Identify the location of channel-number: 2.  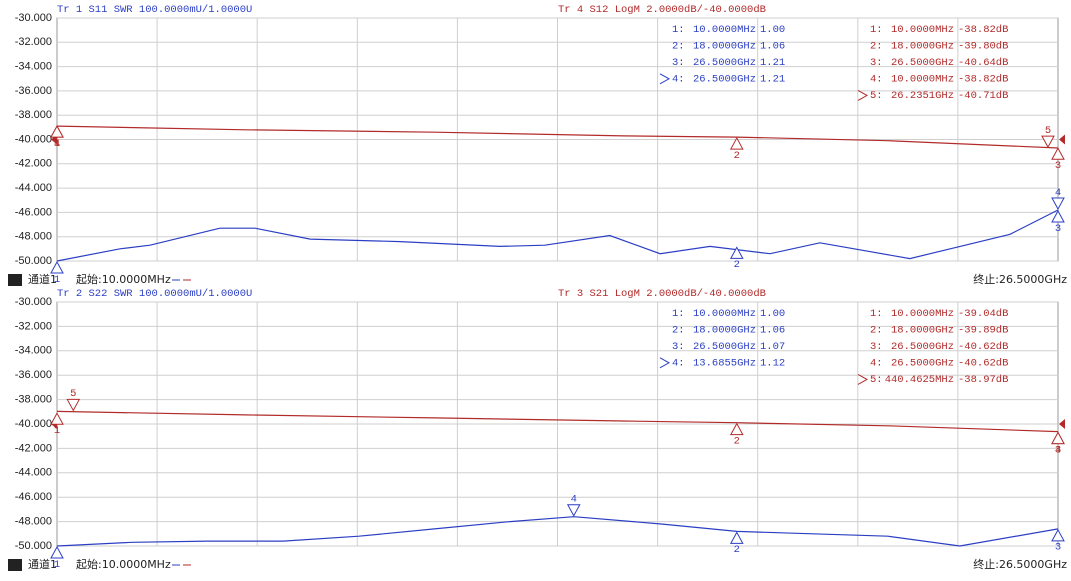
(15, 564).